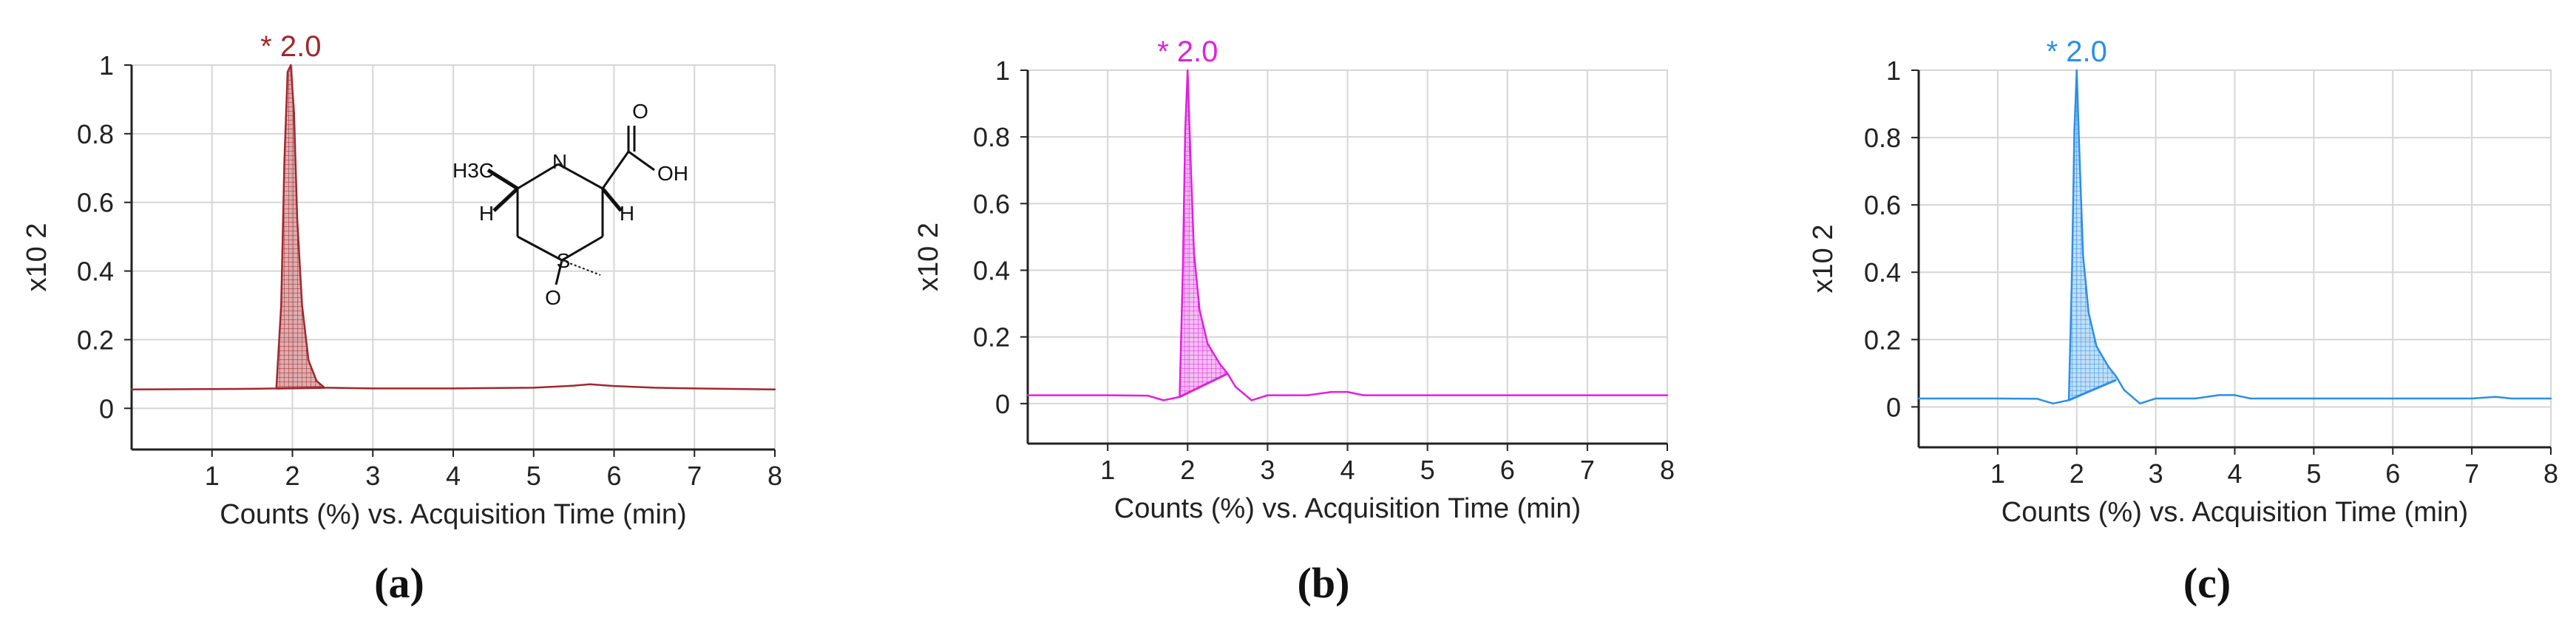 The height and width of the screenshot is (624, 2576). What do you see at coordinates (2207, 583) in the screenshot?
I see `panel-caption: (c)` at bounding box center [2207, 583].